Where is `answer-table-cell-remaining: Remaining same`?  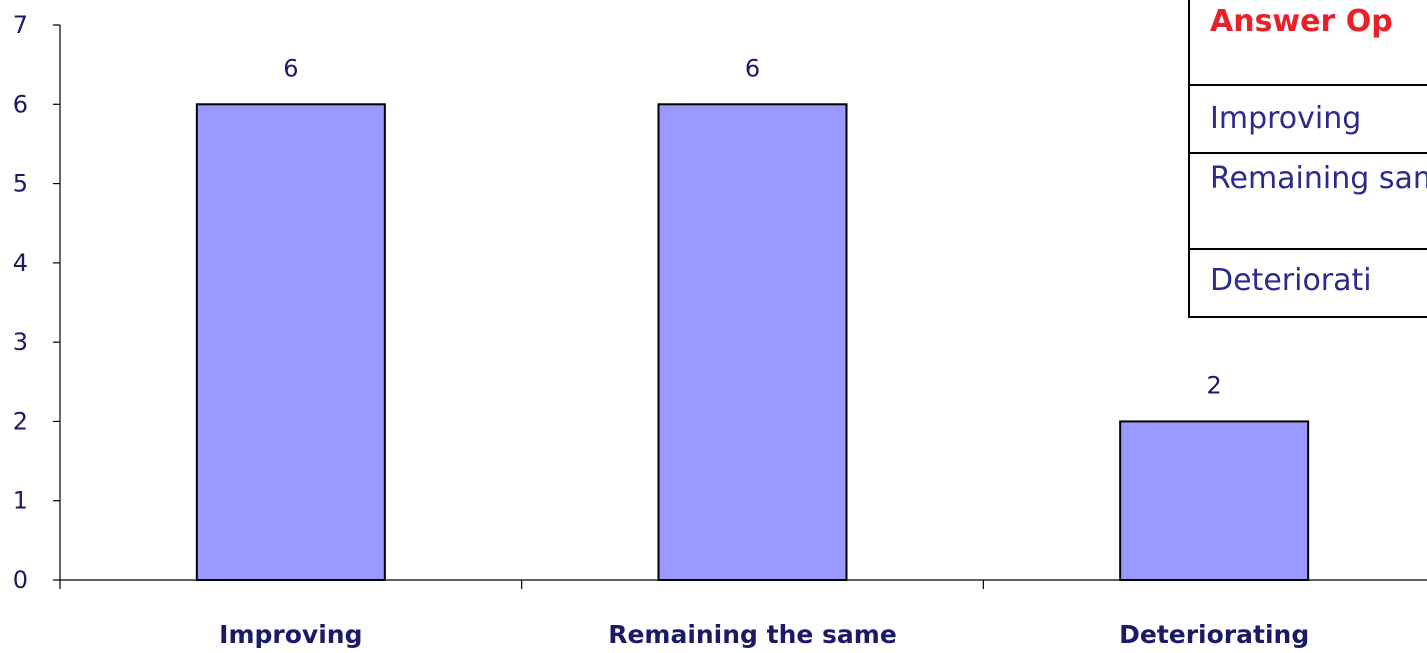
answer-table-cell-remaining: Remaining same is located at coordinates (1308, 201).